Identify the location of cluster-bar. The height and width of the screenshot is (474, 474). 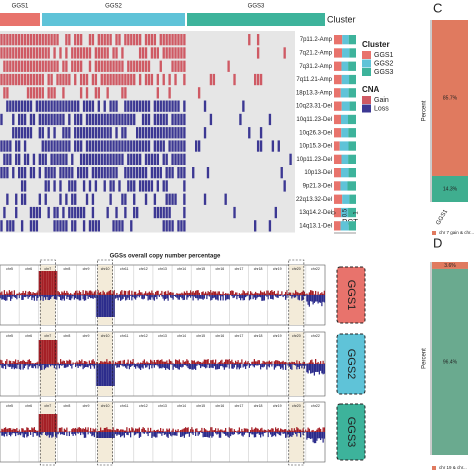
(256, 19).